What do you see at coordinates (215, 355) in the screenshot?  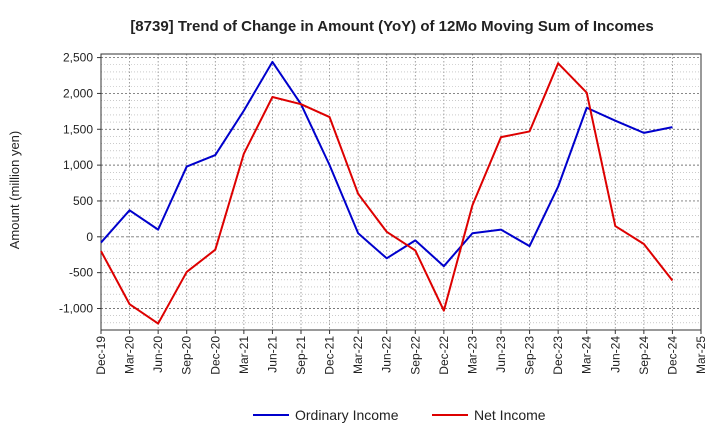 I see `x-tick-label: Dec-20` at bounding box center [215, 355].